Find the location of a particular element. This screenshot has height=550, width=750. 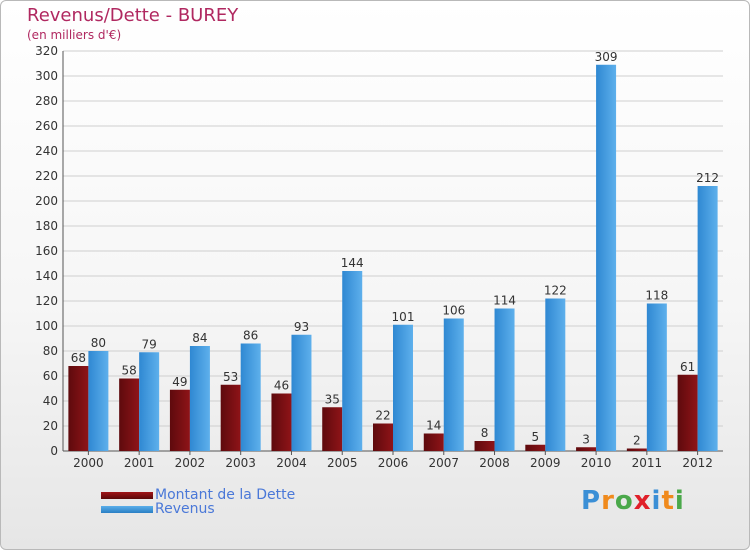

y-tick-label: 240 is located at coordinates (46, 151).